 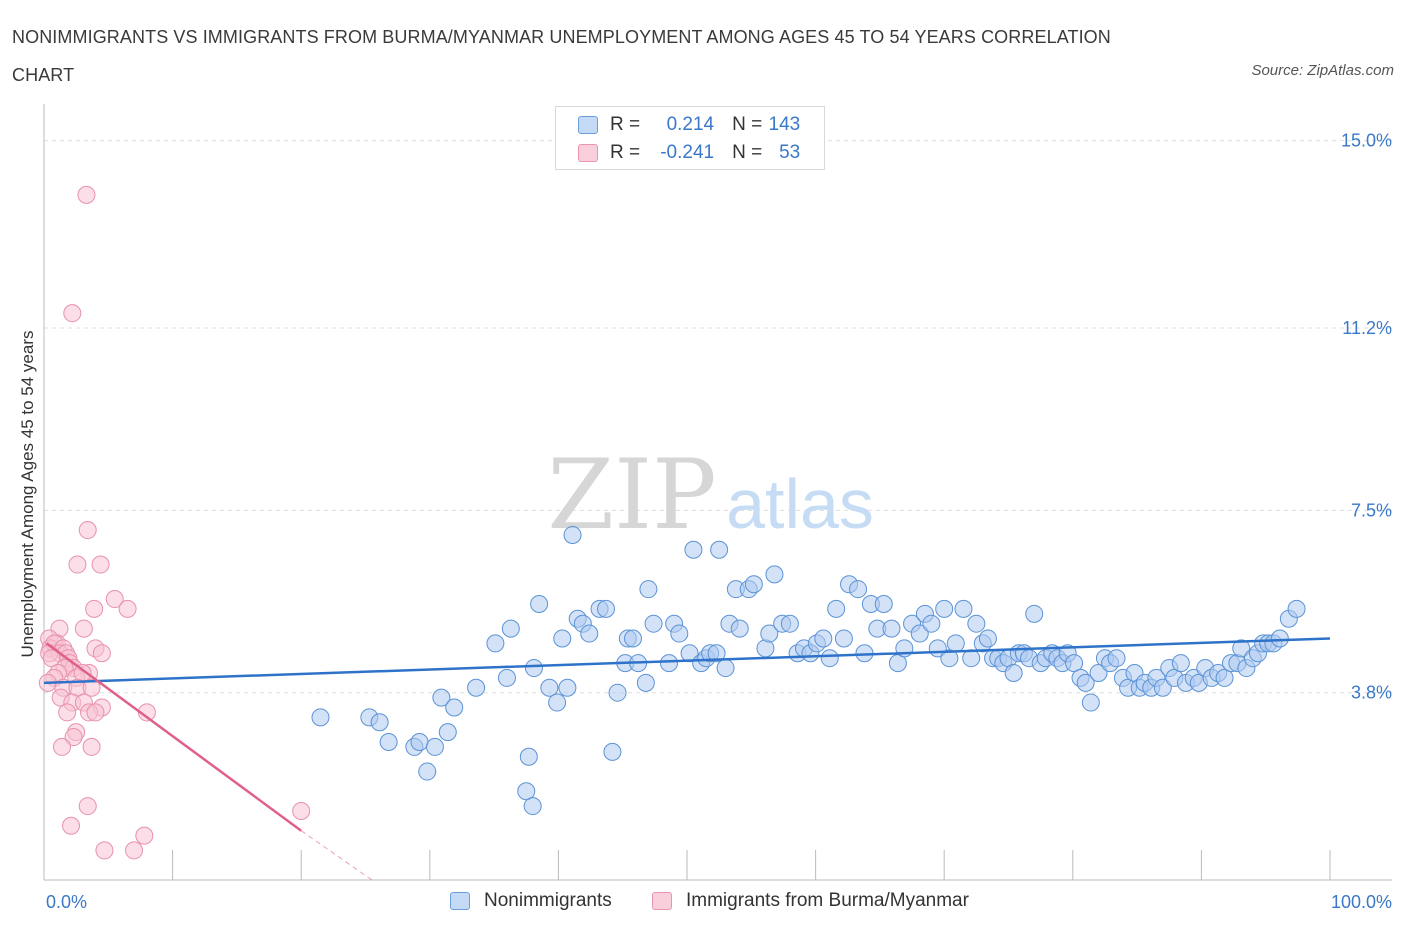 I want to click on r-value: 0.214, so click(x=690, y=124).